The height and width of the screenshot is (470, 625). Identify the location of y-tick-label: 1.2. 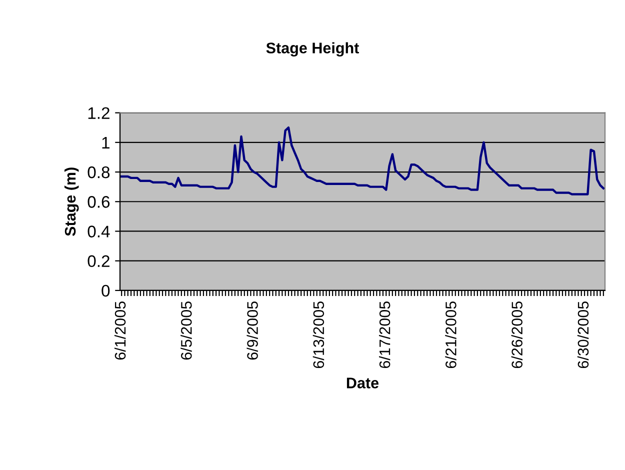
(99, 113).